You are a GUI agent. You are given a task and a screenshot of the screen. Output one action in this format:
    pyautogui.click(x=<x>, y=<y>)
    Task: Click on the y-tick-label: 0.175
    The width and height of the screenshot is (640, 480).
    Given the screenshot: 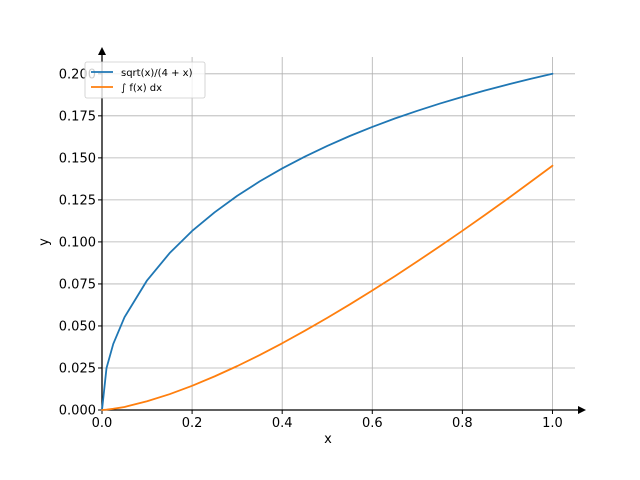 What is the action you would take?
    pyautogui.click(x=77, y=116)
    